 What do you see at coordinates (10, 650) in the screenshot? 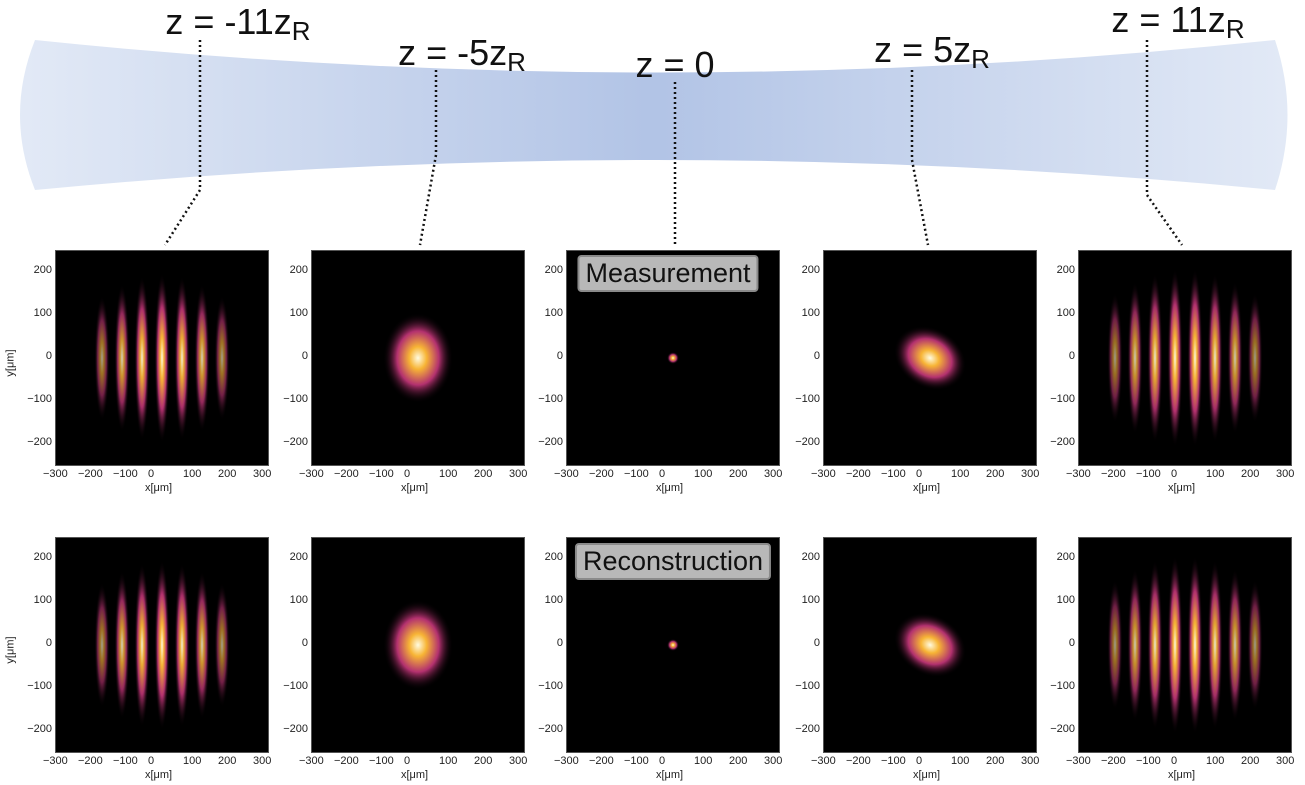
I see `y-axis-label: y[μm]` at bounding box center [10, 650].